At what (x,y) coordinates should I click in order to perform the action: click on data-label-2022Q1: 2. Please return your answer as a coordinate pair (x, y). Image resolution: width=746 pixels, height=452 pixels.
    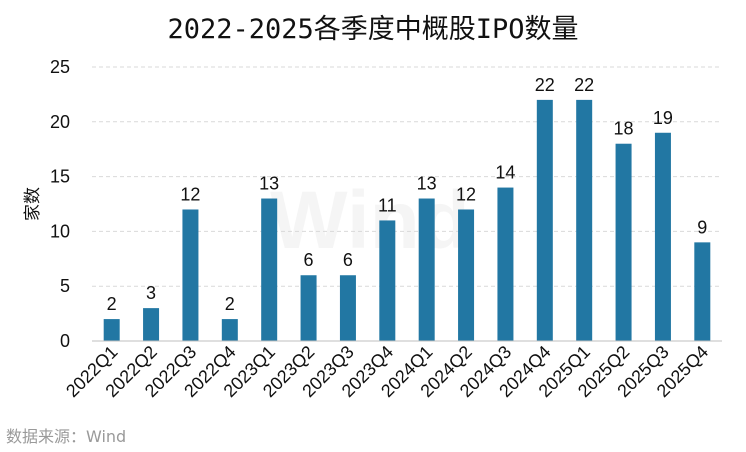
    Looking at the image, I should click on (112, 304).